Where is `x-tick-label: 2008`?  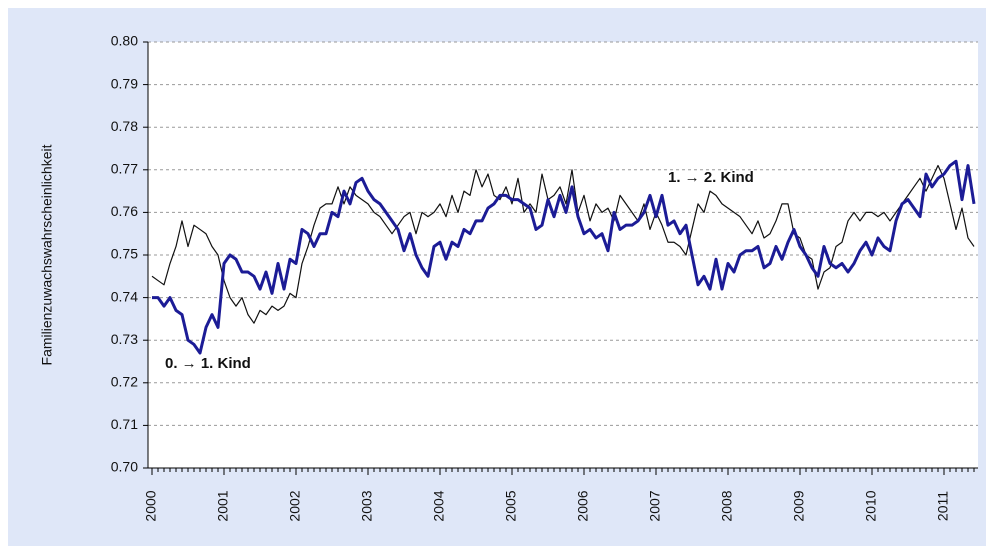
x-tick-label: 2008 is located at coordinates (727, 505).